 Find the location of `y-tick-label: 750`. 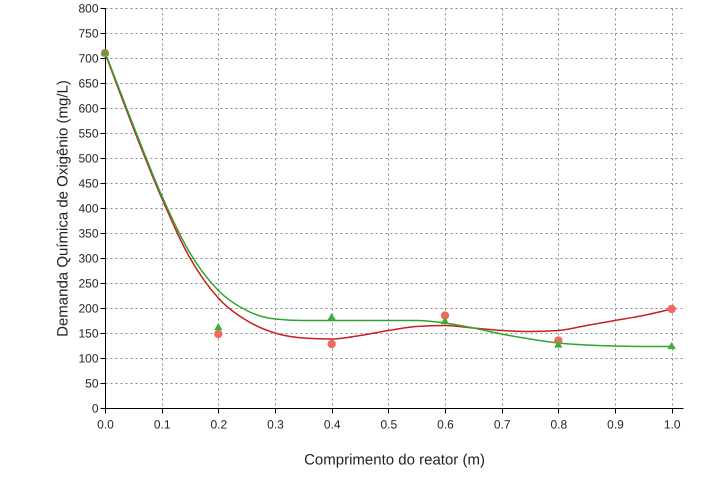

y-tick-label: 750 is located at coordinates (88, 33).